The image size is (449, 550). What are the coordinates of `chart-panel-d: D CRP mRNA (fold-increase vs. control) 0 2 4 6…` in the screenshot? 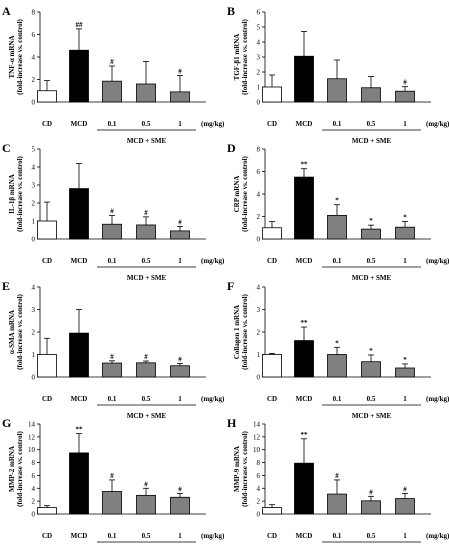 It's located at (338, 211).